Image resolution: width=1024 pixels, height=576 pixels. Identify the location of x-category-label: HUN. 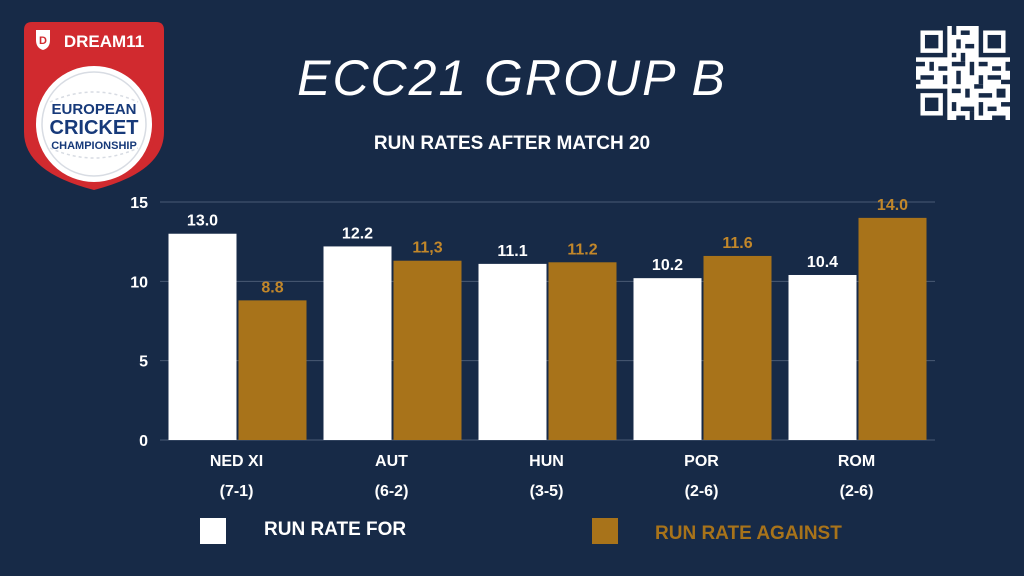
(546, 461).